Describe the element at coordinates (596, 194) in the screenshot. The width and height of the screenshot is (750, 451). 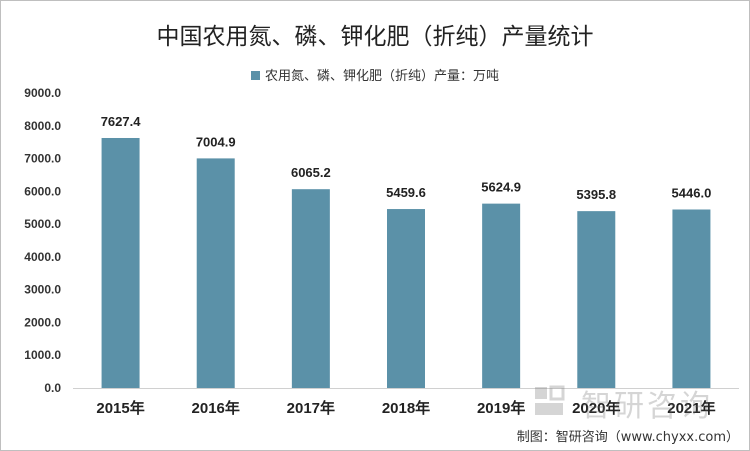
I see `bar-value-label: 5395.8` at that location.